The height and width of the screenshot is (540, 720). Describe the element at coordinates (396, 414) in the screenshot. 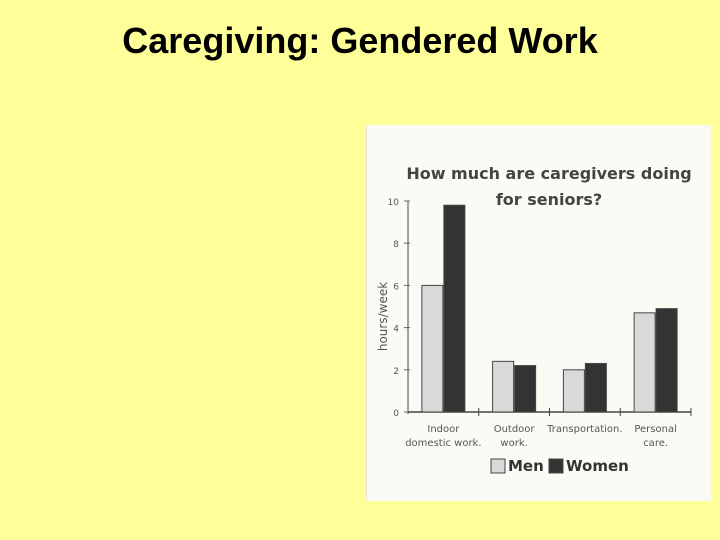

I see `y-tick-label: 0` at that location.